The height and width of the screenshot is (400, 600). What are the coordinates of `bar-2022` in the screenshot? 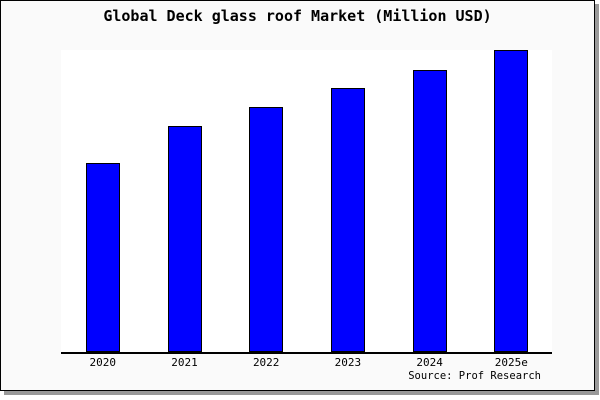 It's located at (266, 229).